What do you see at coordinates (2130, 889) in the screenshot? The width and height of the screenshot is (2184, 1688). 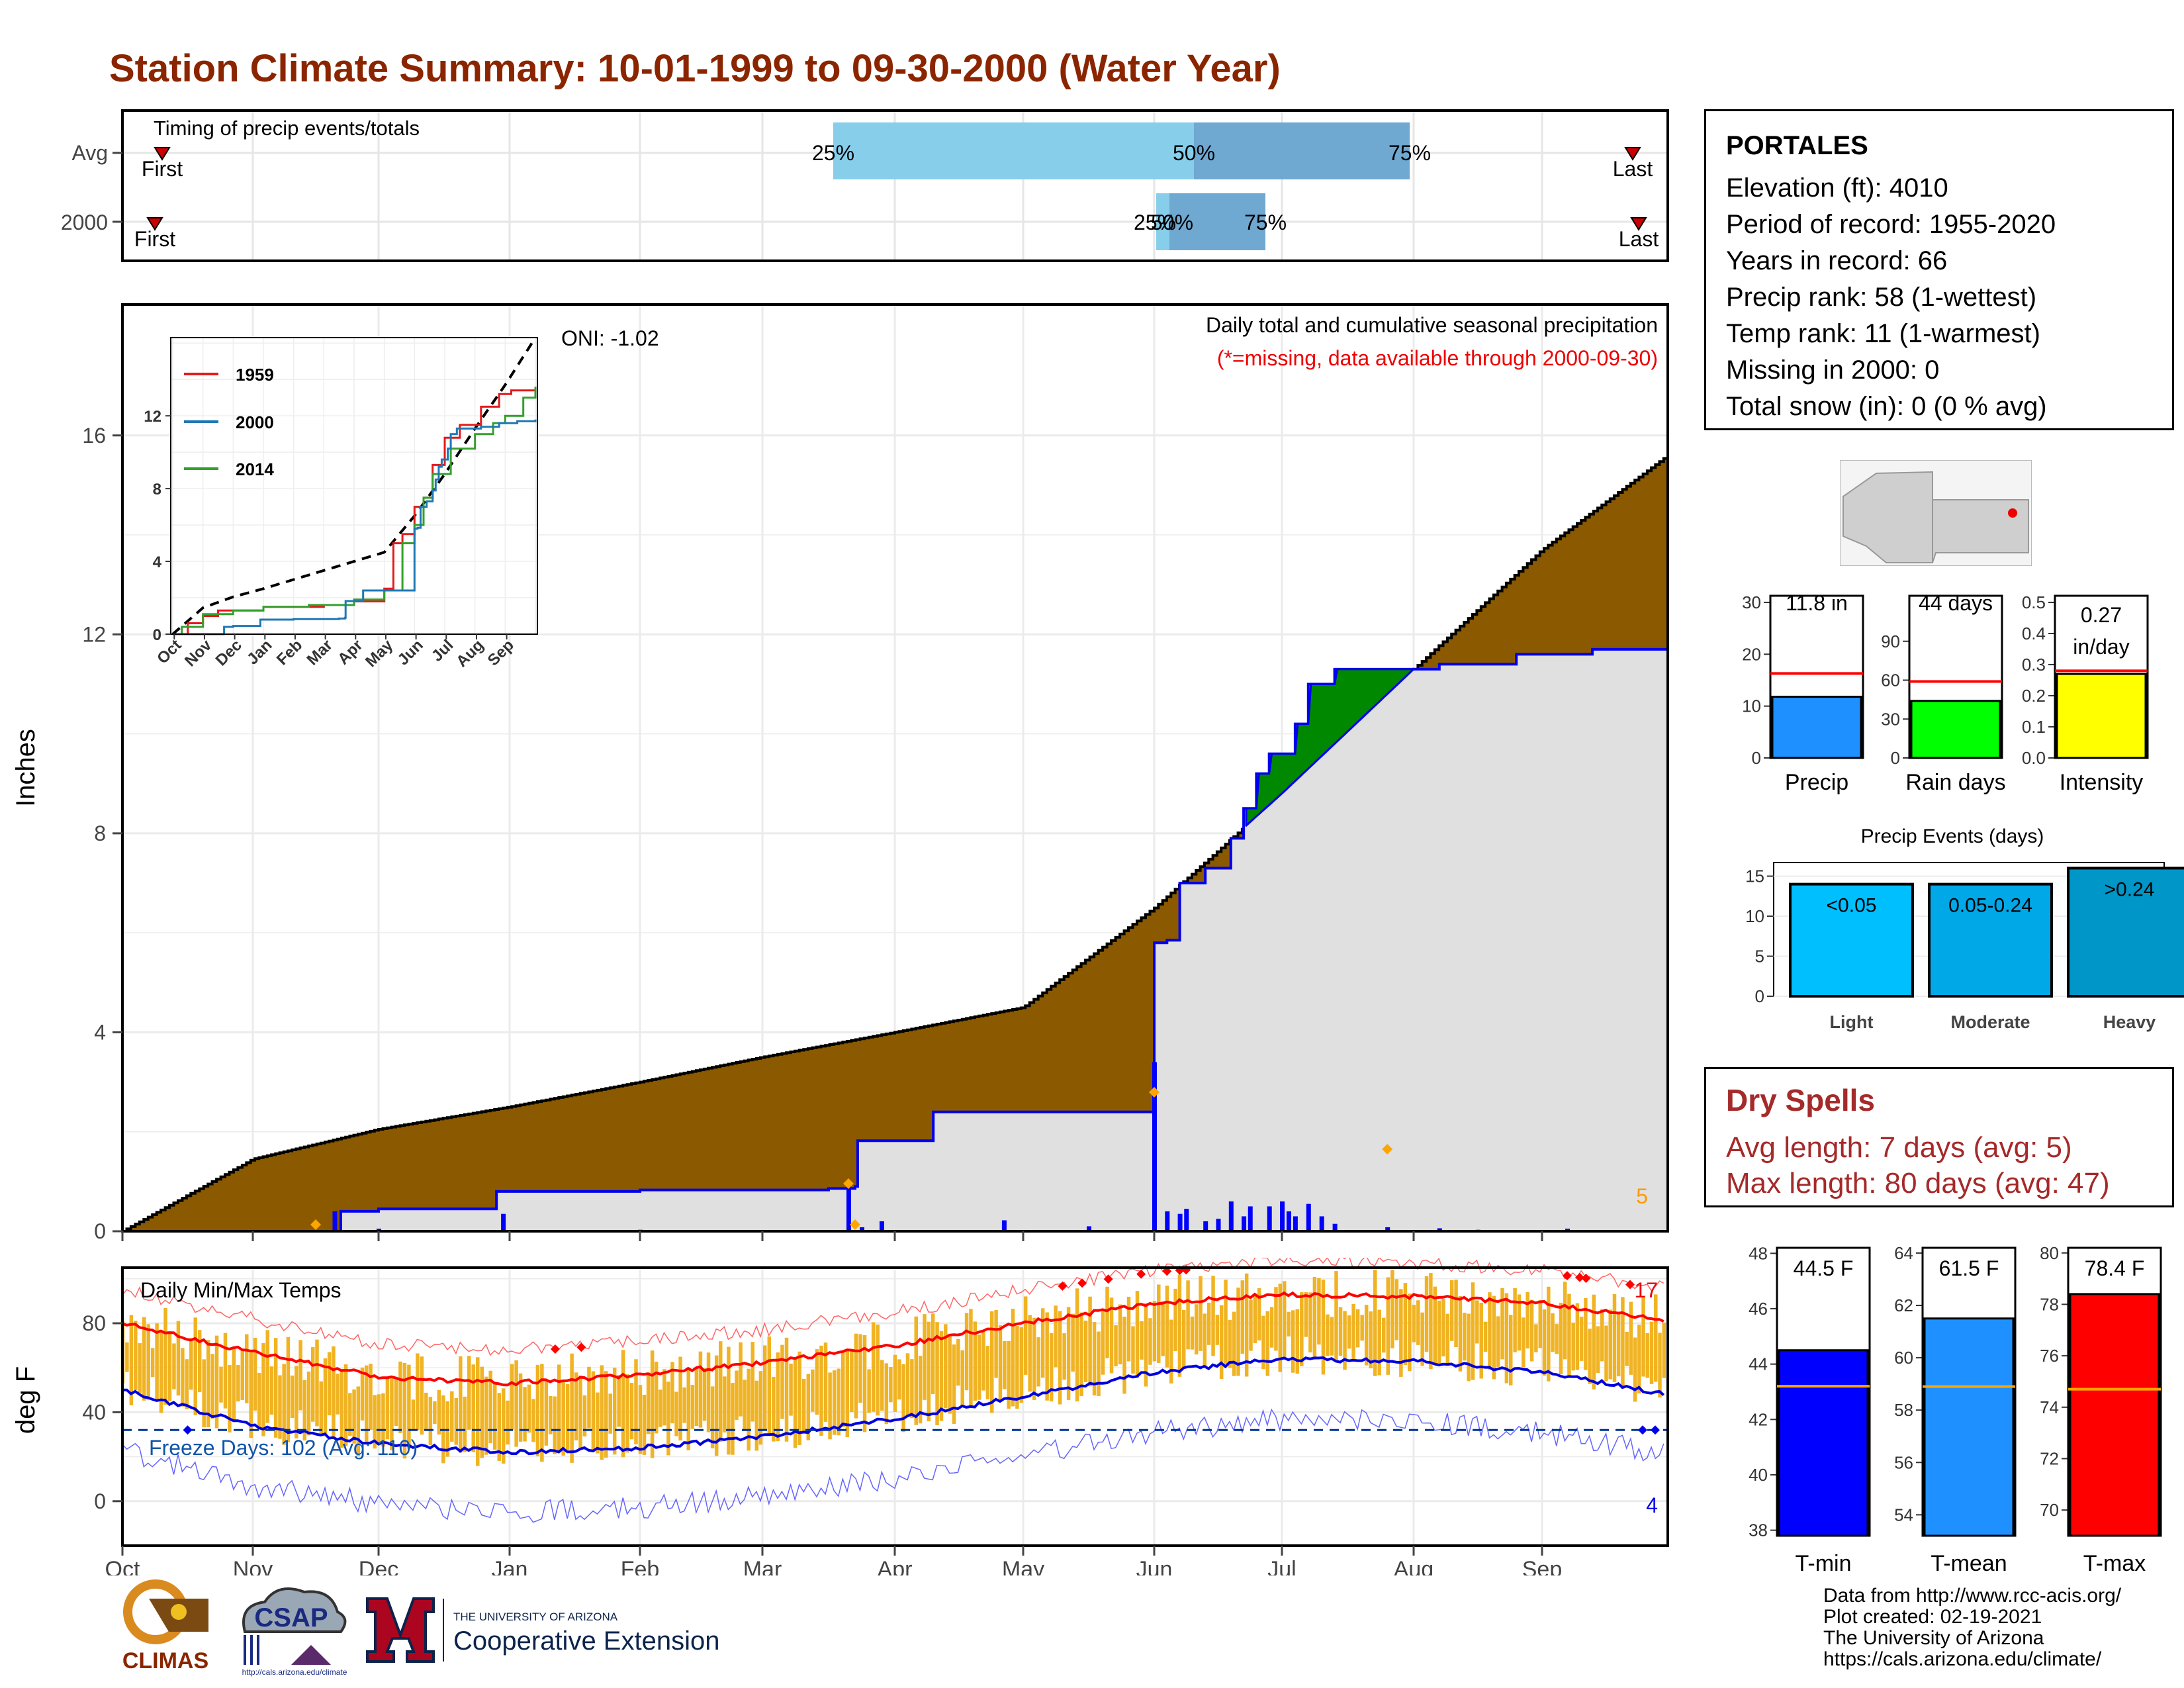 I see `event-bar-range: >0.24` at bounding box center [2130, 889].